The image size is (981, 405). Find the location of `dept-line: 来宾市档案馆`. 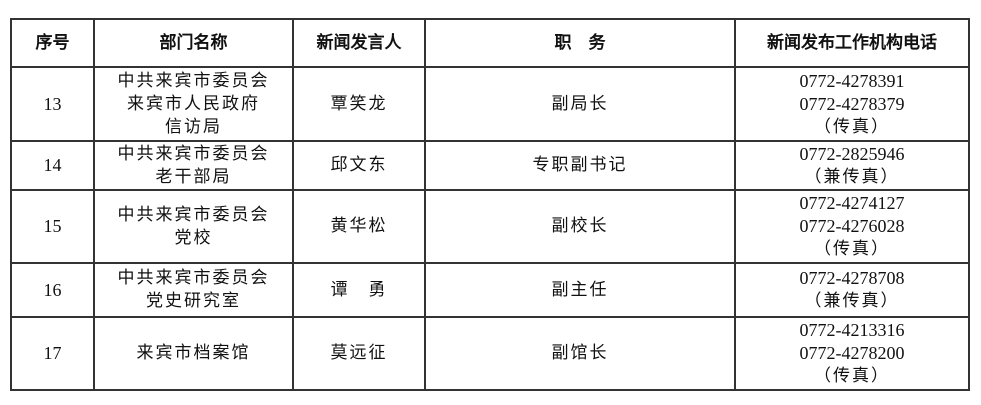

dept-line: 来宾市档案馆 is located at coordinates (193, 353).